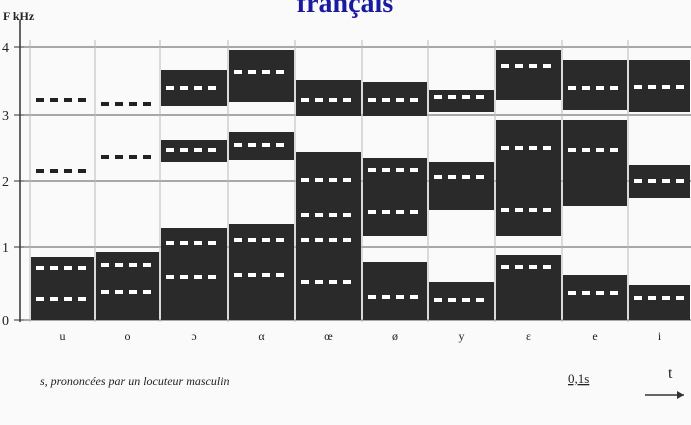 This screenshot has width=691, height=425. What do you see at coordinates (261, 336) in the screenshot?
I see `vowel-label: α` at bounding box center [261, 336].